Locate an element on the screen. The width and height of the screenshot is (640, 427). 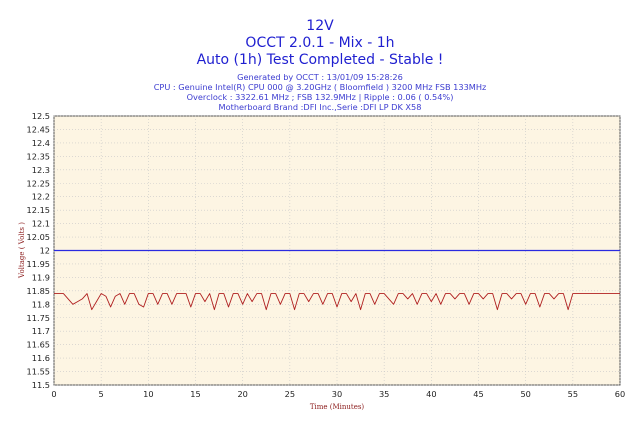
x-tick-label: 55 is located at coordinates (573, 394).